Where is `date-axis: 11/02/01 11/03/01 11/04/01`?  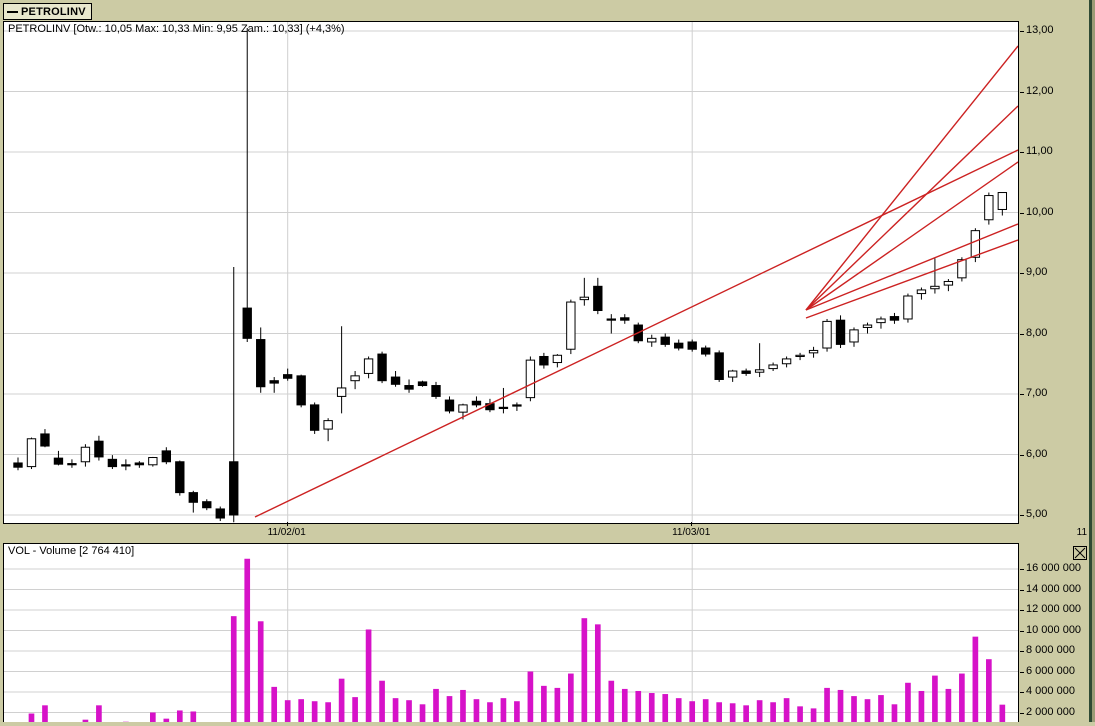
date-axis: 11/02/01 11/03/01 11/04/01 is located at coordinates (549, 530).